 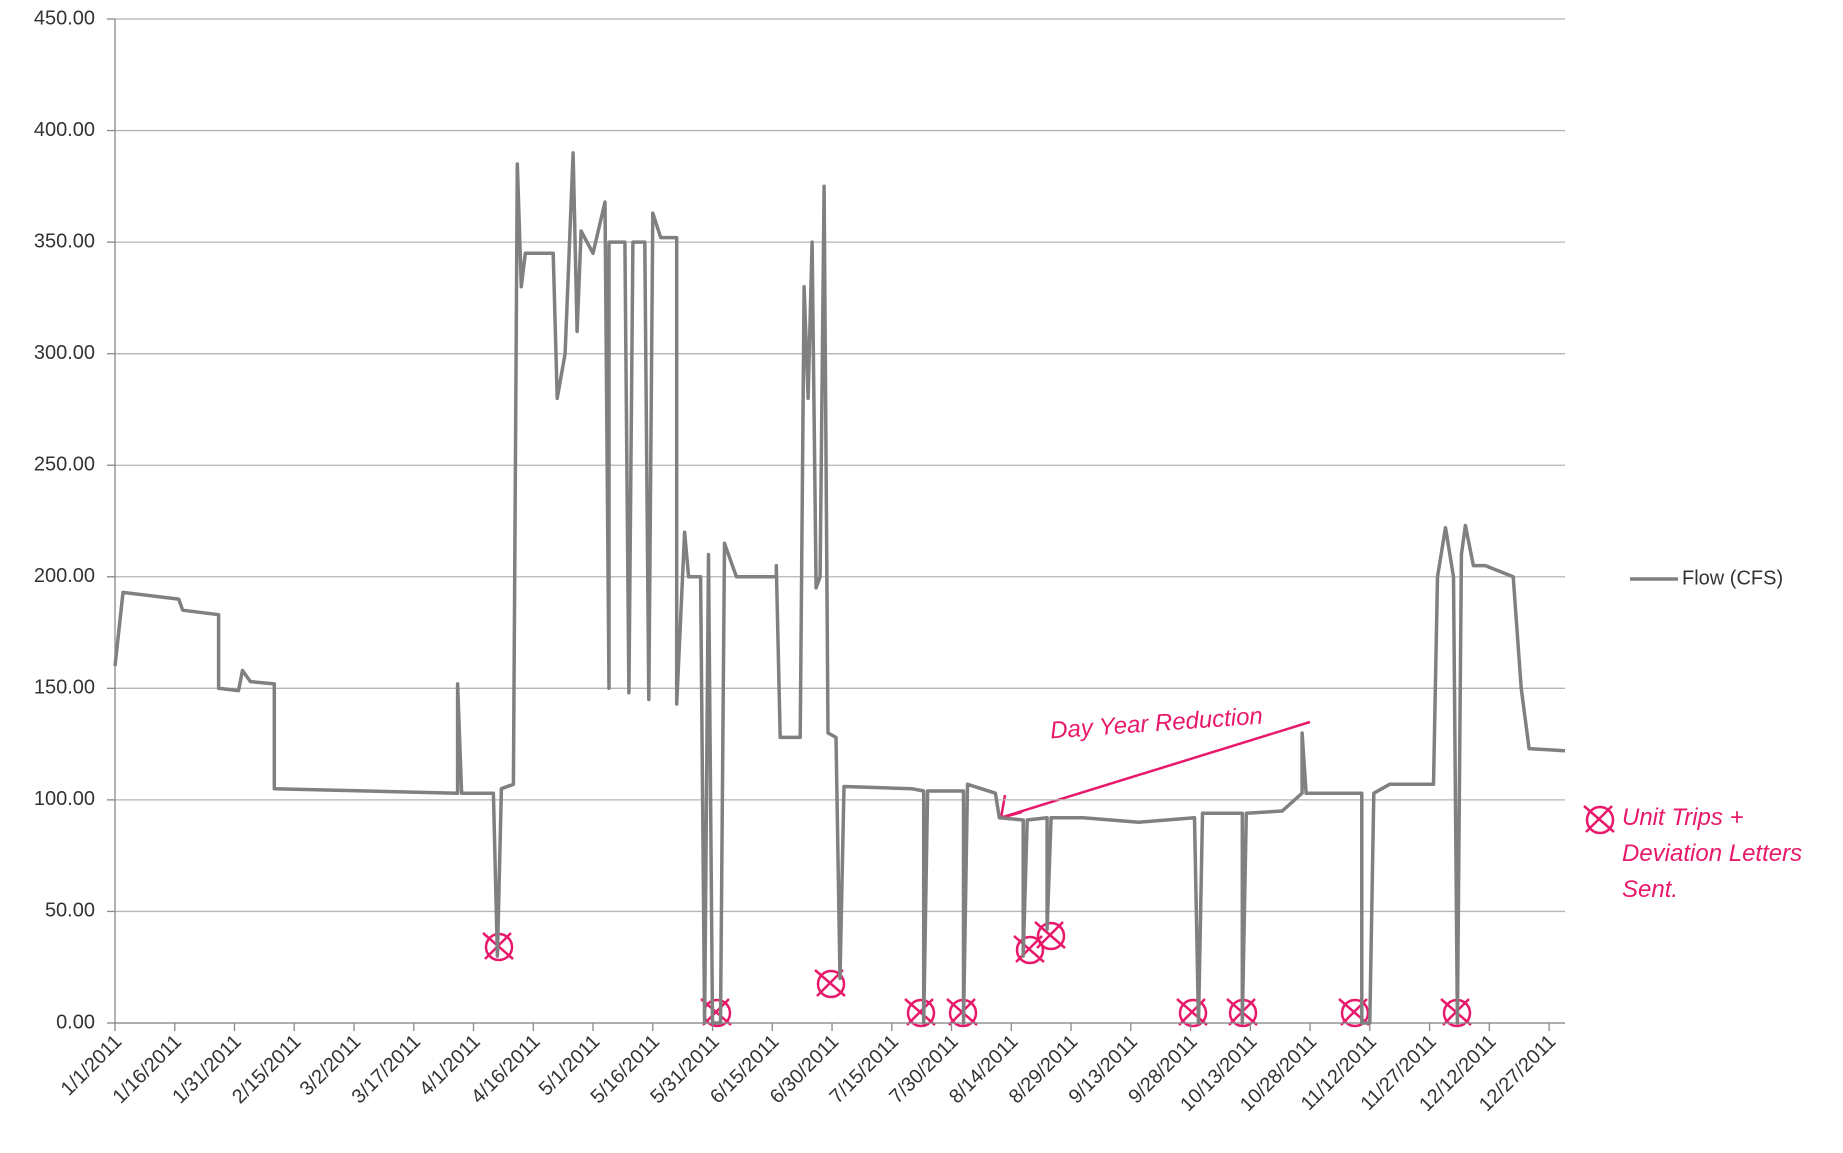 What do you see at coordinates (64, 688) in the screenshot?
I see `y-tick-label: 150.00` at bounding box center [64, 688].